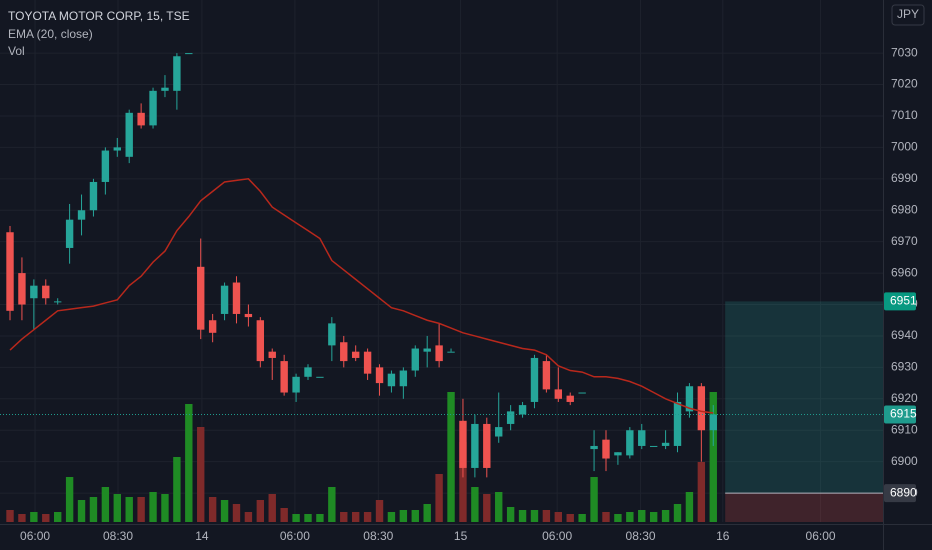  What do you see at coordinates (903, 414) in the screenshot?
I see `price-label: 6915` at bounding box center [903, 414].